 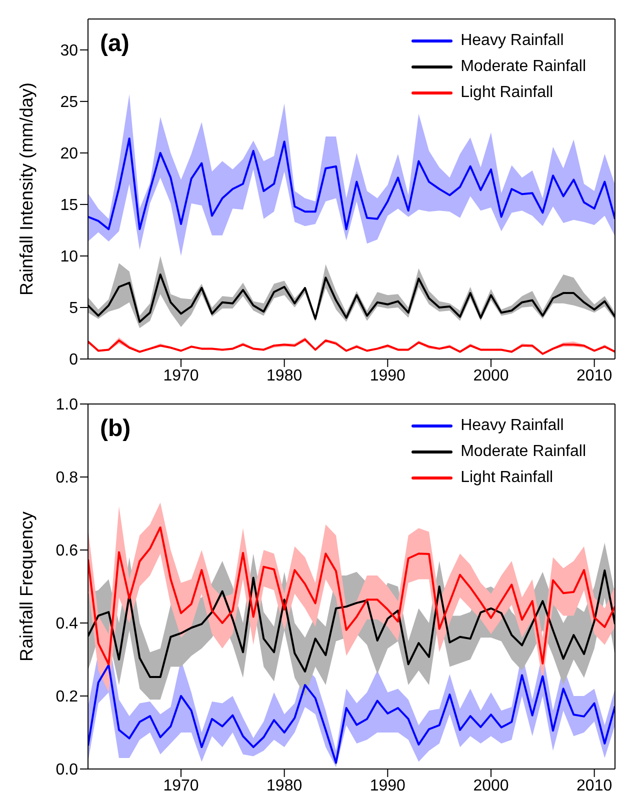 I want to click on y-axis-title: Rainfall Frequency, so click(x=26, y=586).